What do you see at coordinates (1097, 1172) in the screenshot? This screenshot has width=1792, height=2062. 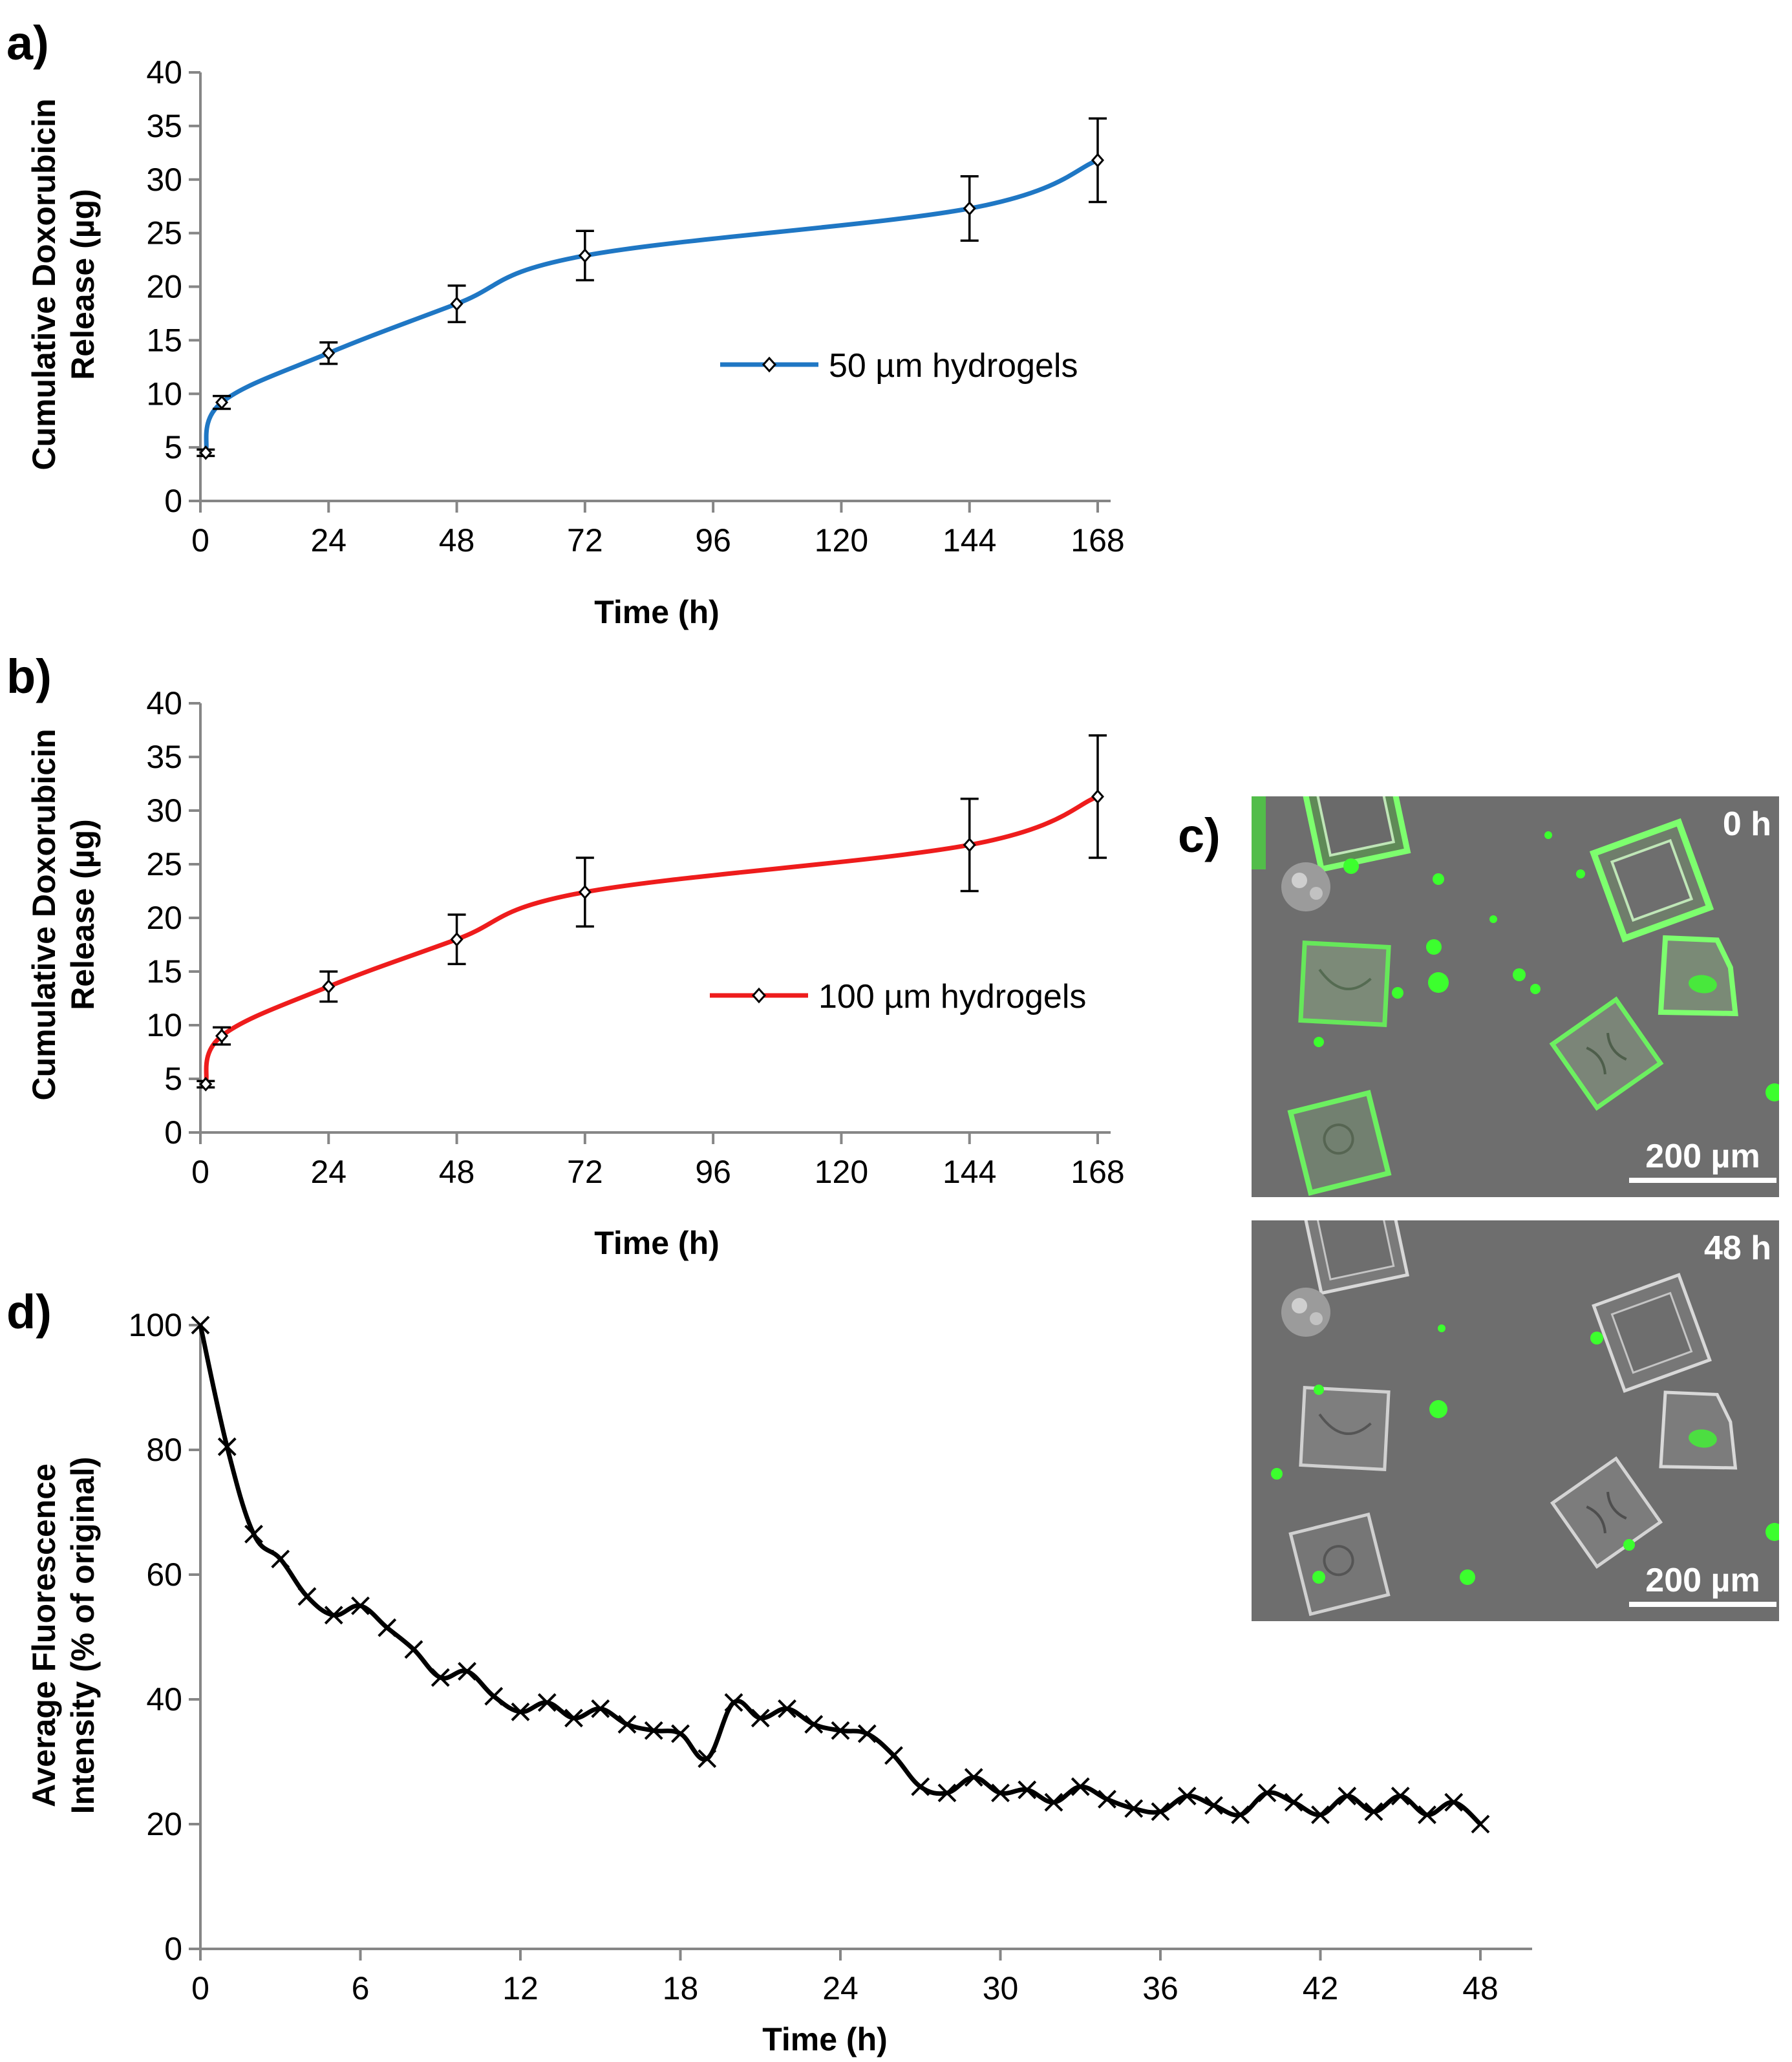 I see `x-tick-label: 168` at bounding box center [1097, 1172].